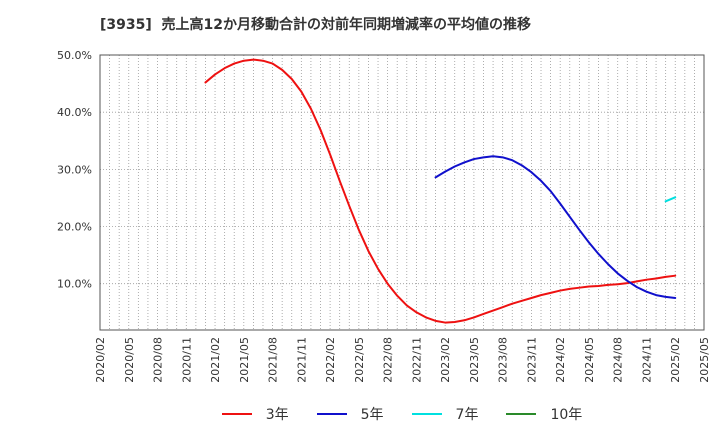 This screenshot has width=720, height=440. What do you see at coordinates (100, 360) in the screenshot?
I see `x-tick-label: 2020/02` at bounding box center [100, 360].